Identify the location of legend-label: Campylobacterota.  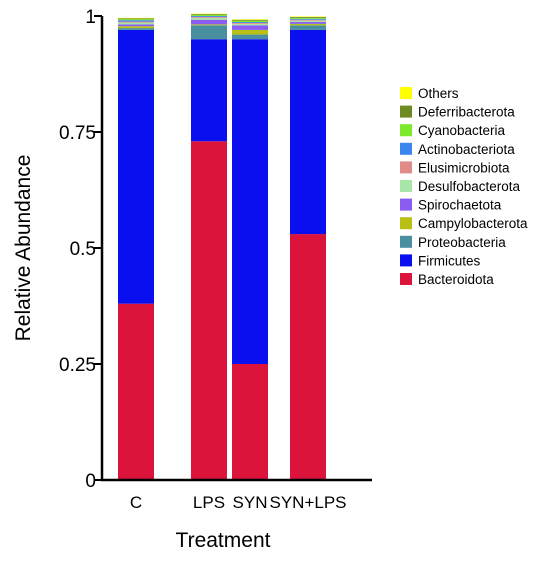
(473, 223).